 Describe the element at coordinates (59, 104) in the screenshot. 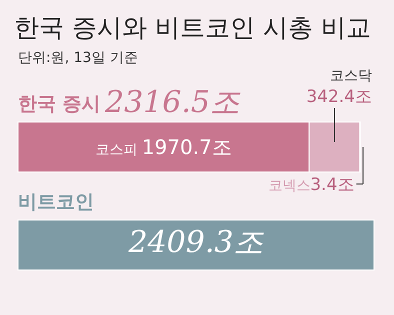

I see `category-label: 한국 증시` at that location.